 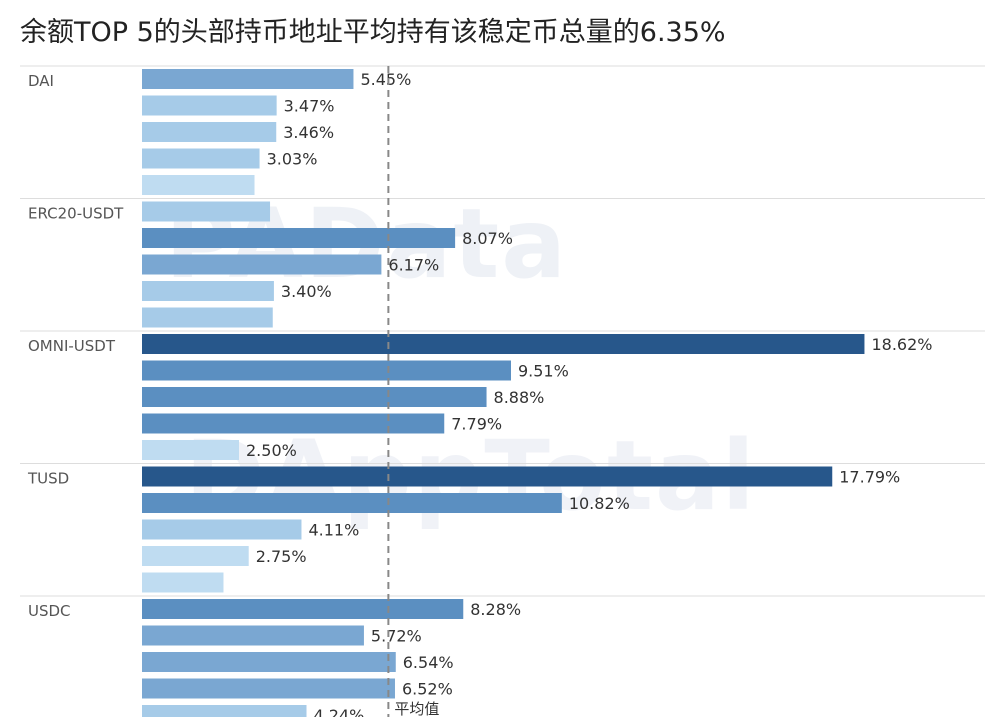 What do you see at coordinates (869, 477) in the screenshot?
I see `data-label: 17.79%` at bounding box center [869, 477].